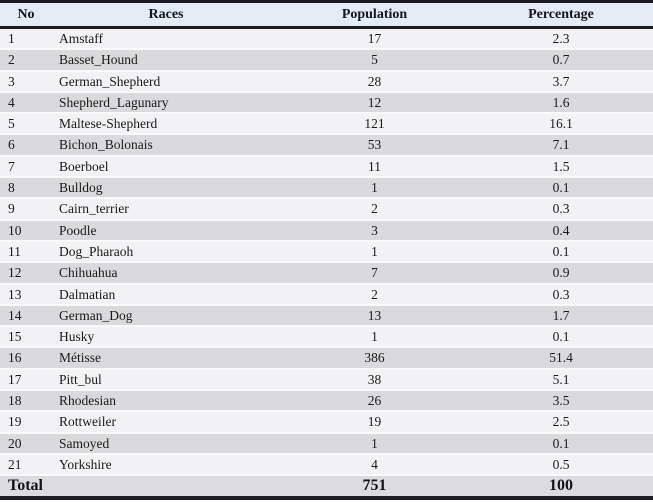 The image size is (653, 502). Describe the element at coordinates (26, 61) in the screenshot. I see `cell-no: 2` at that location.